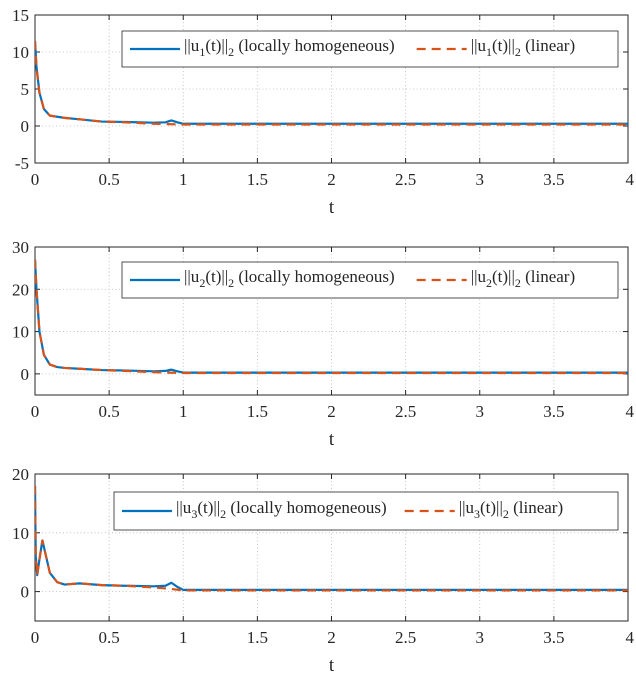  Describe the element at coordinates (20, 247) in the screenshot. I see `y-tick-label: 30` at that location.